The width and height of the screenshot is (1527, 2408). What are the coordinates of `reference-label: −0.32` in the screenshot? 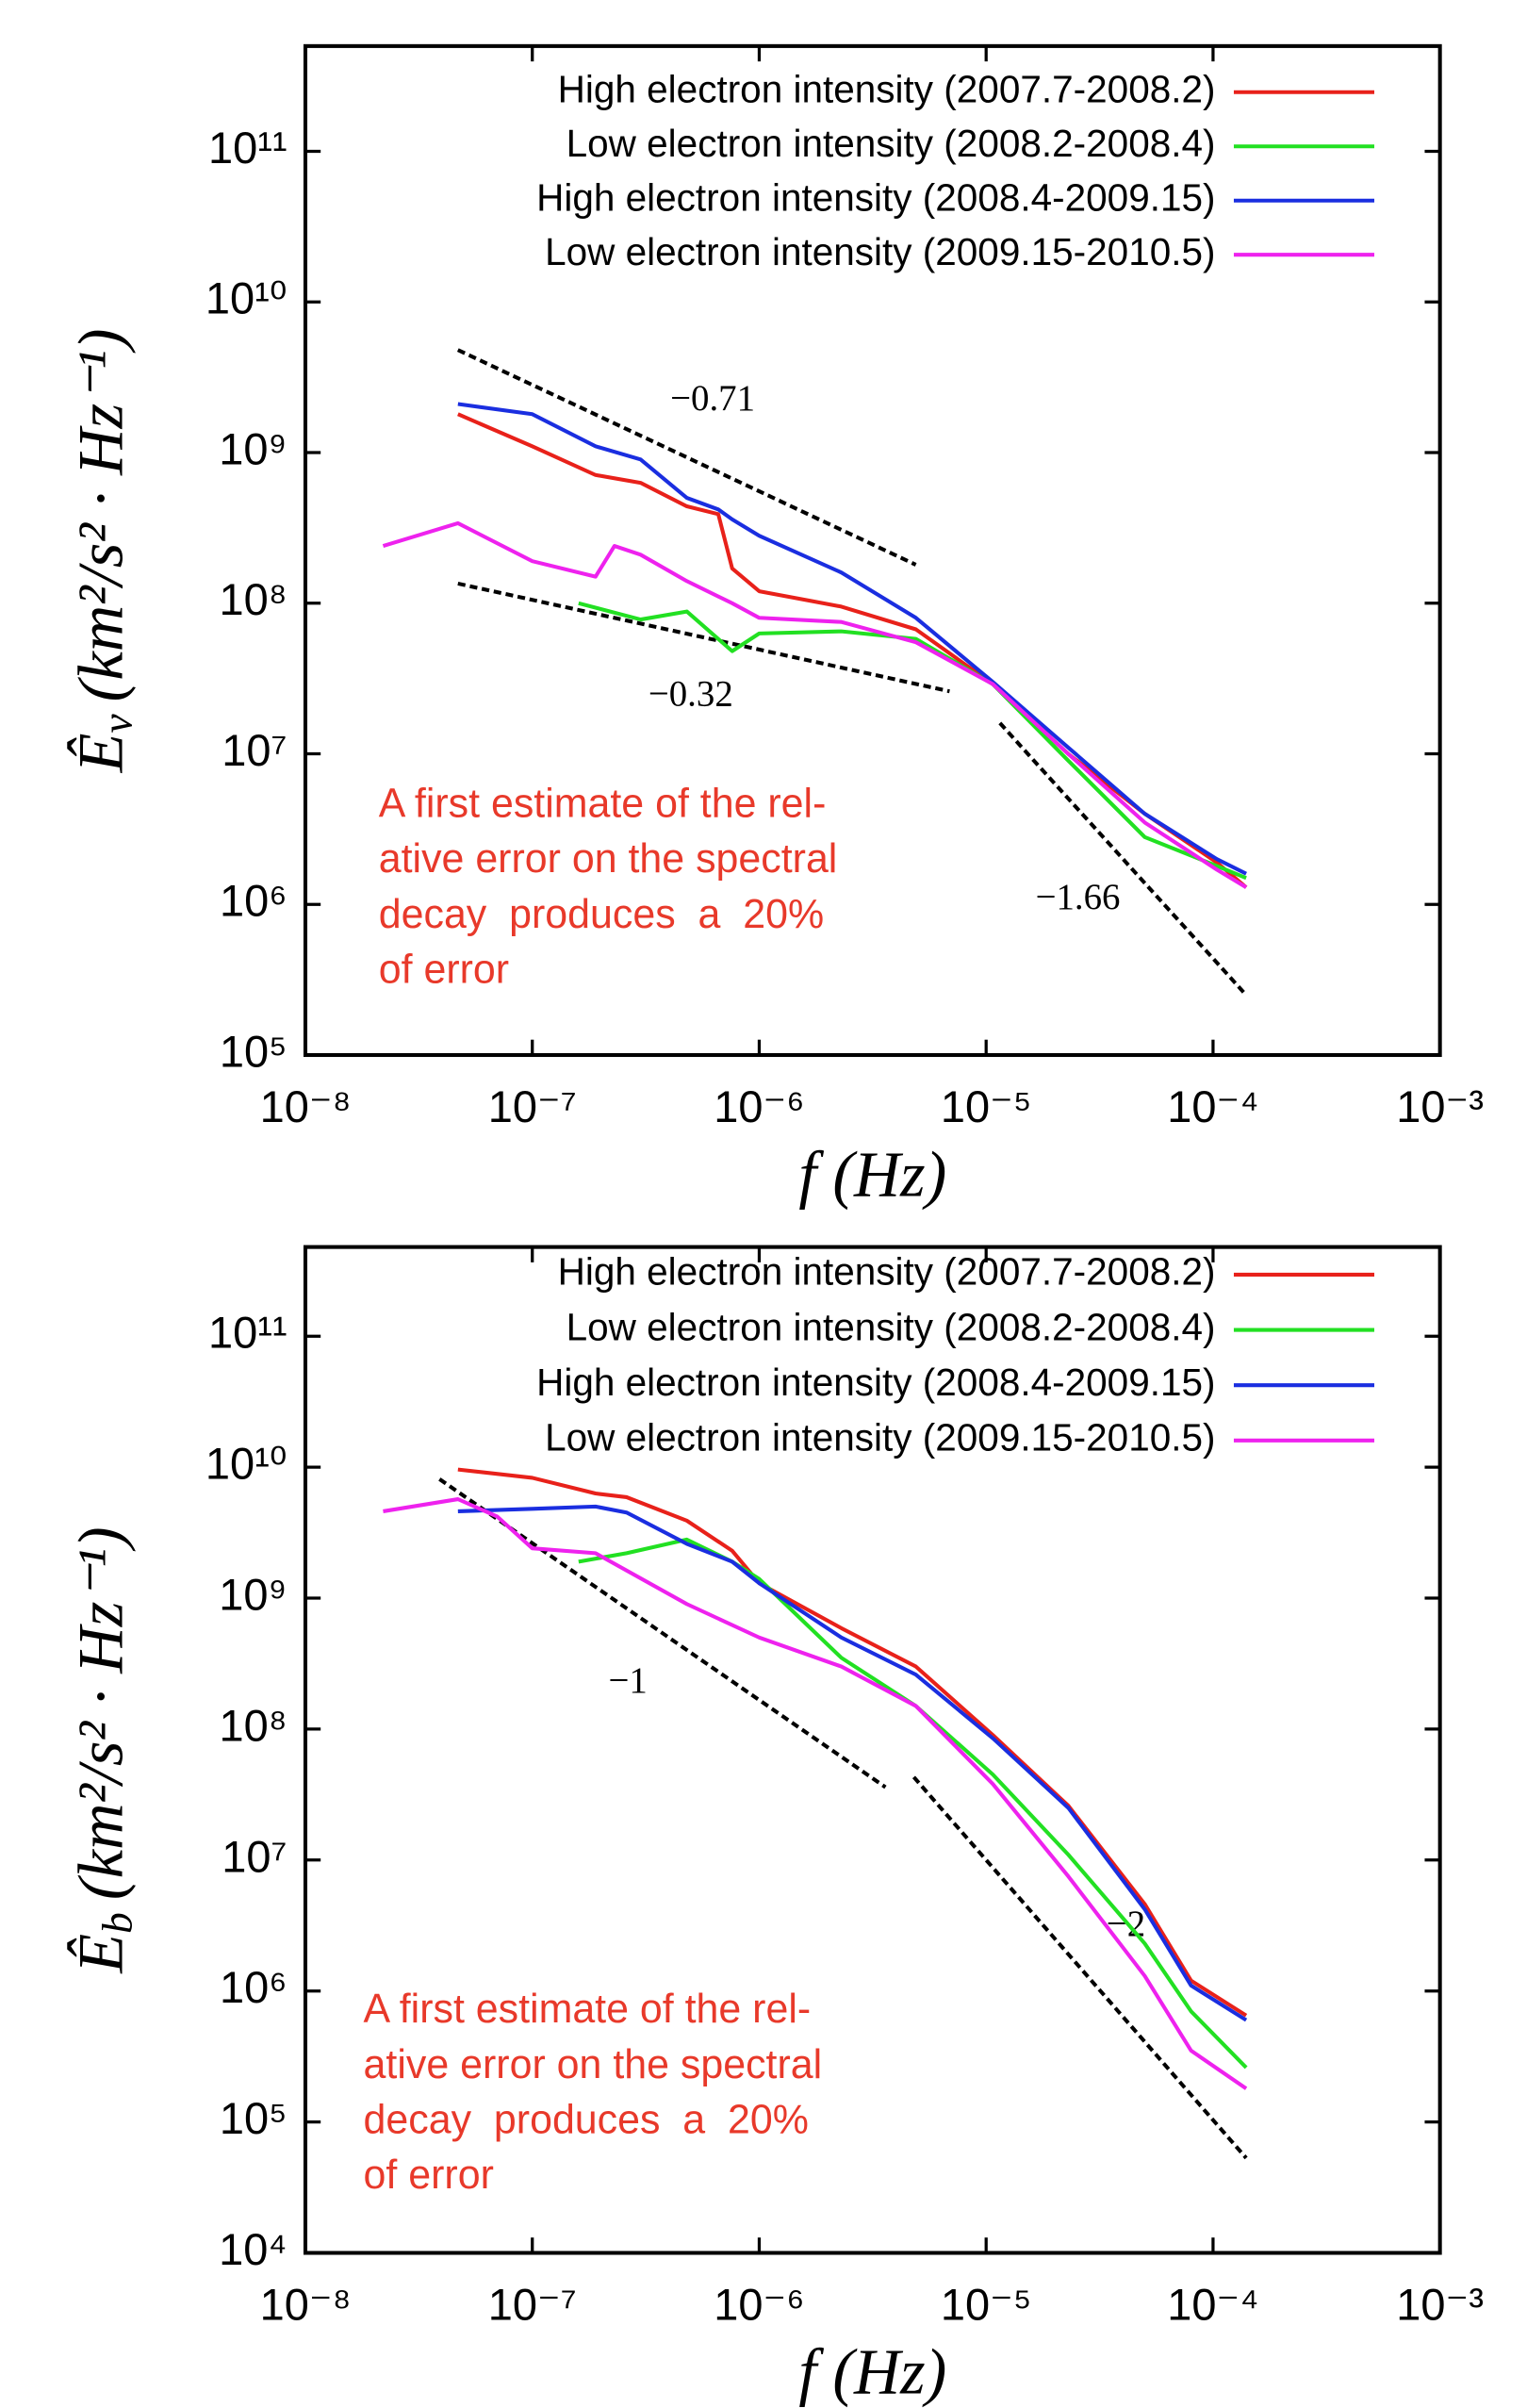 It's located at (691, 694).